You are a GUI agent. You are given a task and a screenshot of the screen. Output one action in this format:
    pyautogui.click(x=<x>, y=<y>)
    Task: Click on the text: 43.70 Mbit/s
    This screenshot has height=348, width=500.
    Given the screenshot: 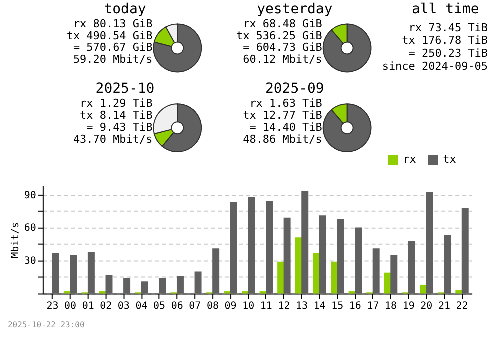 What is the action you would take?
    pyautogui.click(x=113, y=139)
    